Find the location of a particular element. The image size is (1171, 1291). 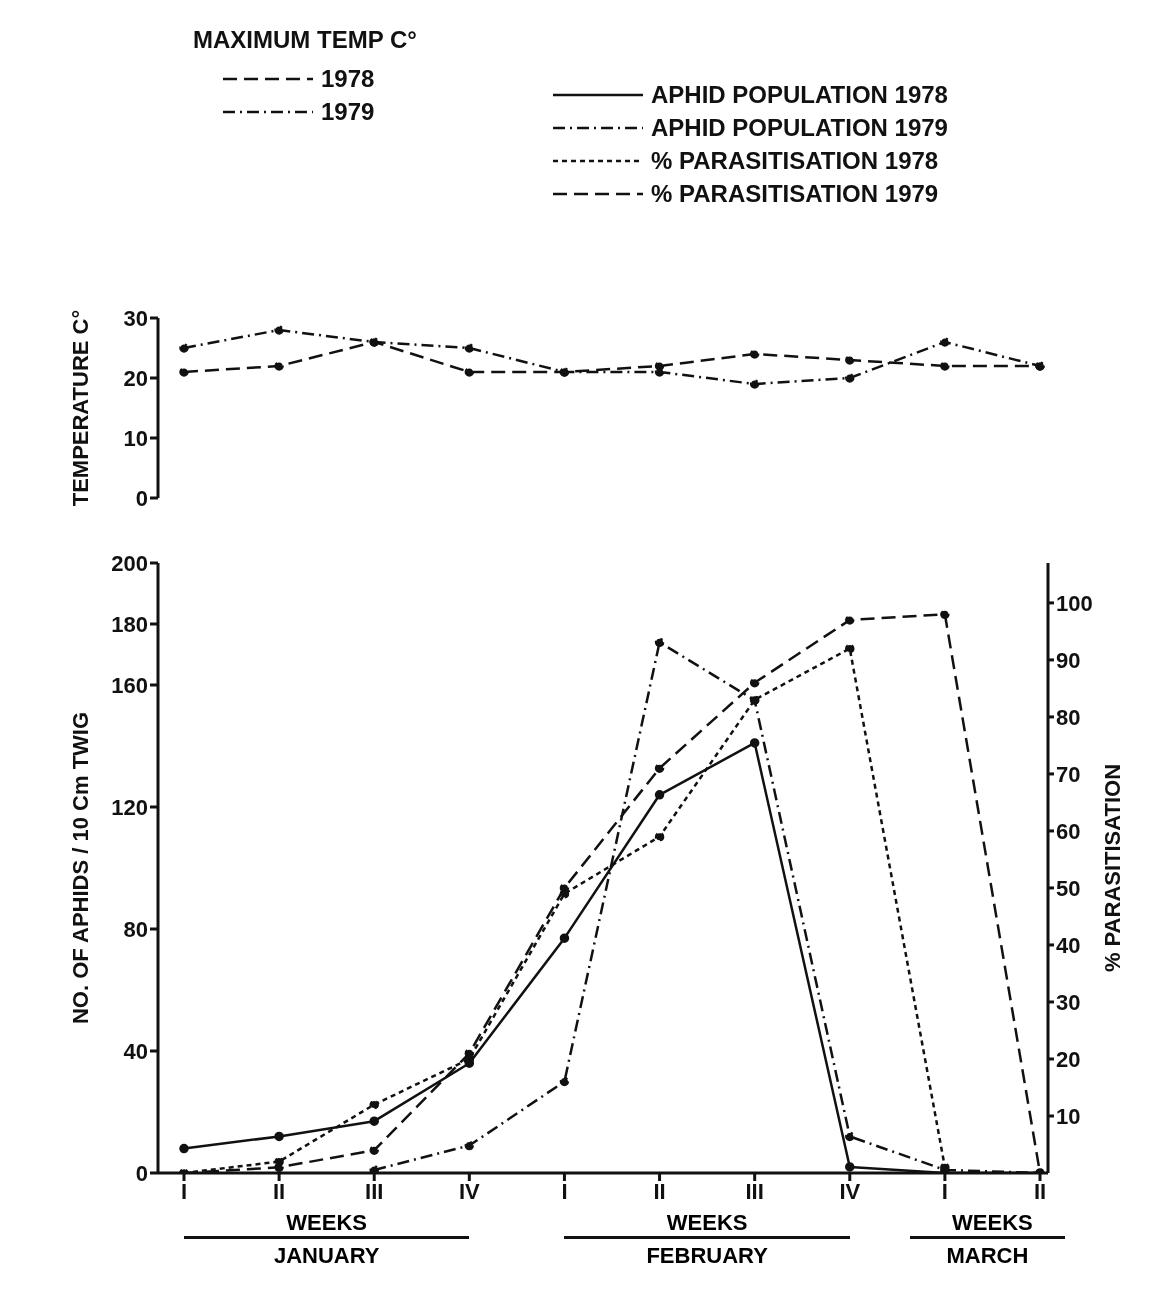

y2-tick-label: 40 is located at coordinates (1068, 945).